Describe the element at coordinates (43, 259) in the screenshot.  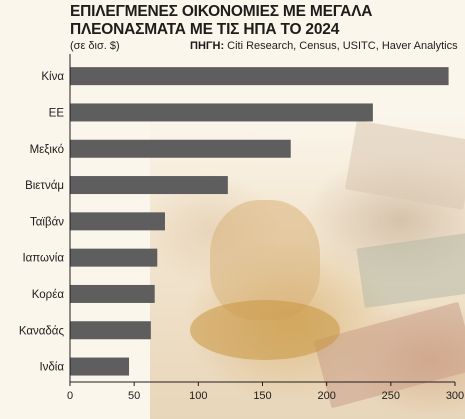
I see `category-label: Ιαπωνία` at that location.